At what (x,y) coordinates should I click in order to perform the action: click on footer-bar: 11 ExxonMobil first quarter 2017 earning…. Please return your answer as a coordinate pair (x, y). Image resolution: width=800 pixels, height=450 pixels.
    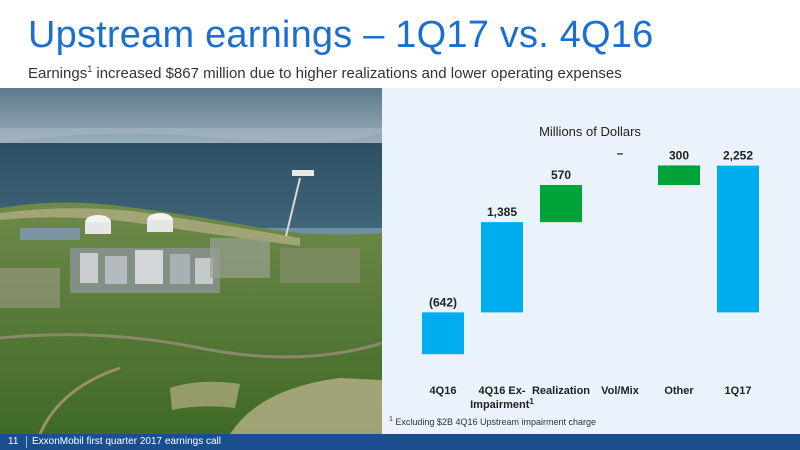
    Looking at the image, I should click on (400, 442).